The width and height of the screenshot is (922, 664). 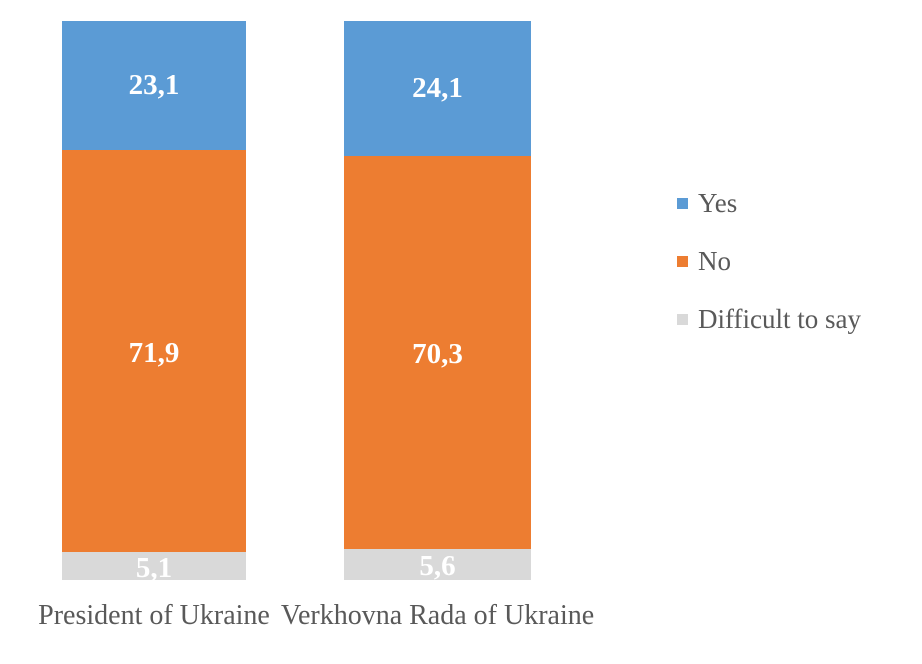 What do you see at coordinates (769, 261) in the screenshot?
I see `legend-item-no: No` at bounding box center [769, 261].